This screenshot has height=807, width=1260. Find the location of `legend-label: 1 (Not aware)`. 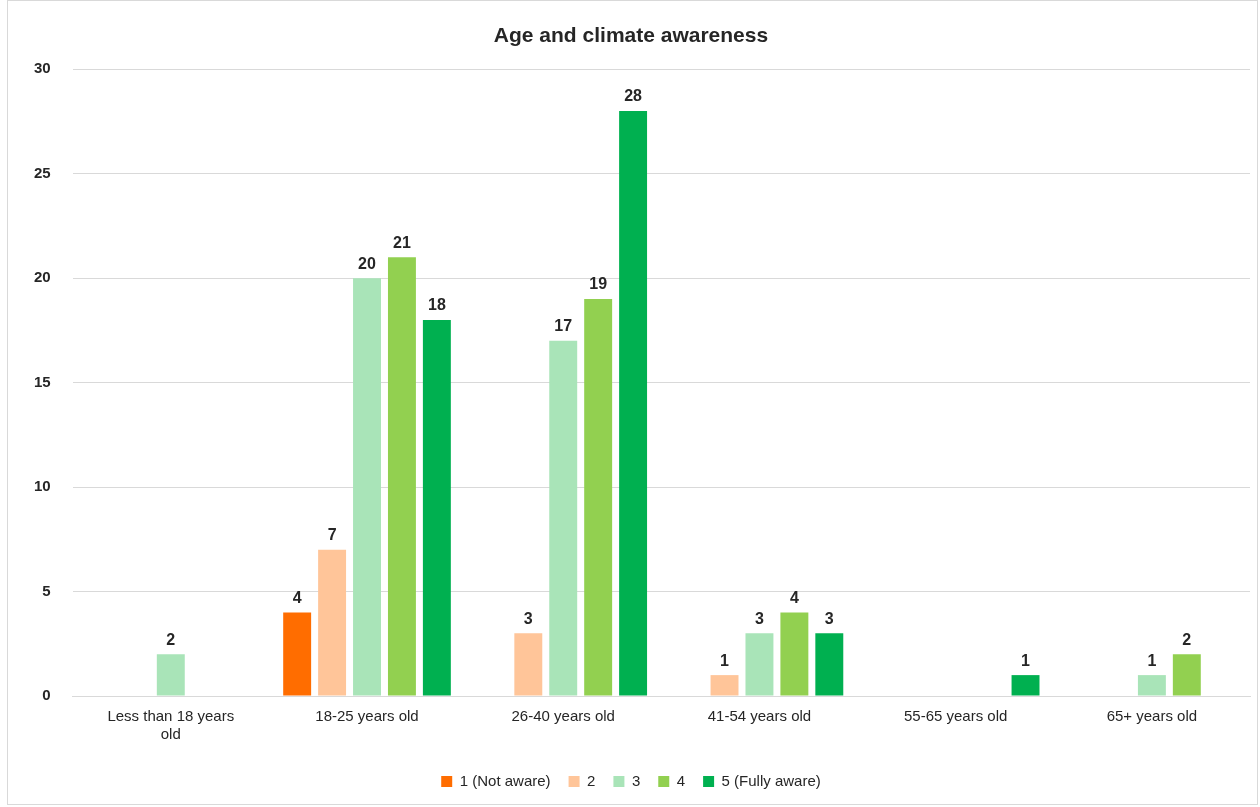

legend-label: 1 (Not aware) is located at coordinates (505, 780).